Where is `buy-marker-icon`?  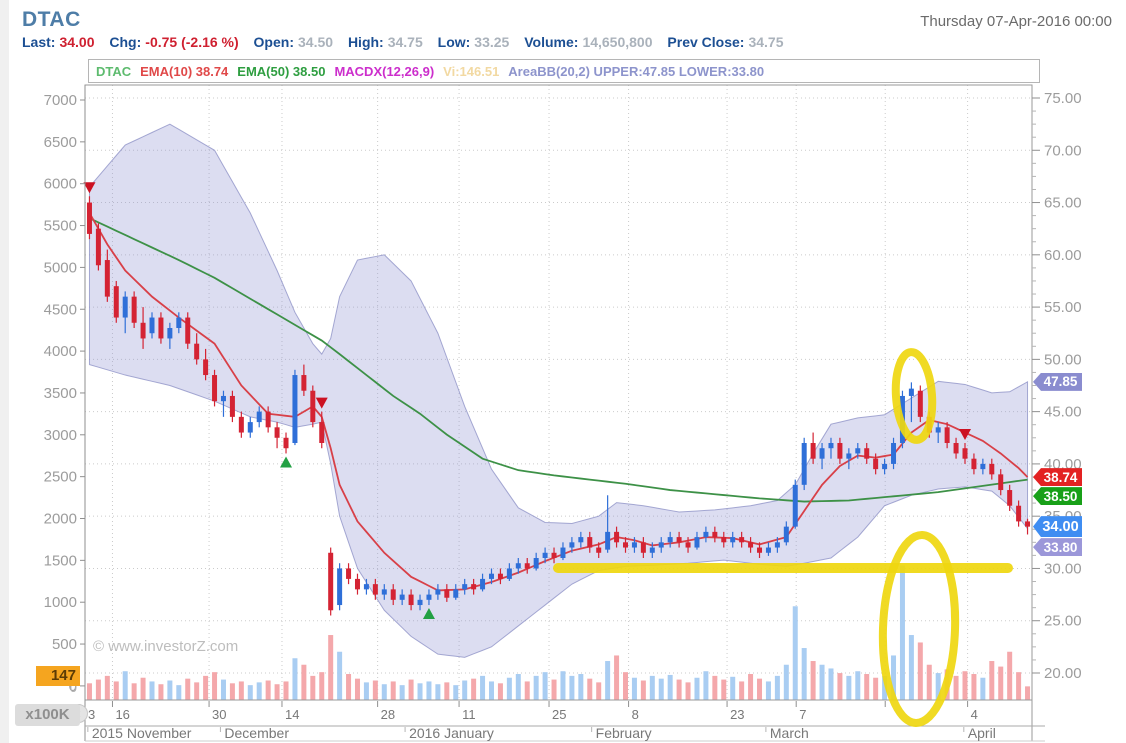
buy-marker-icon is located at coordinates (286, 462).